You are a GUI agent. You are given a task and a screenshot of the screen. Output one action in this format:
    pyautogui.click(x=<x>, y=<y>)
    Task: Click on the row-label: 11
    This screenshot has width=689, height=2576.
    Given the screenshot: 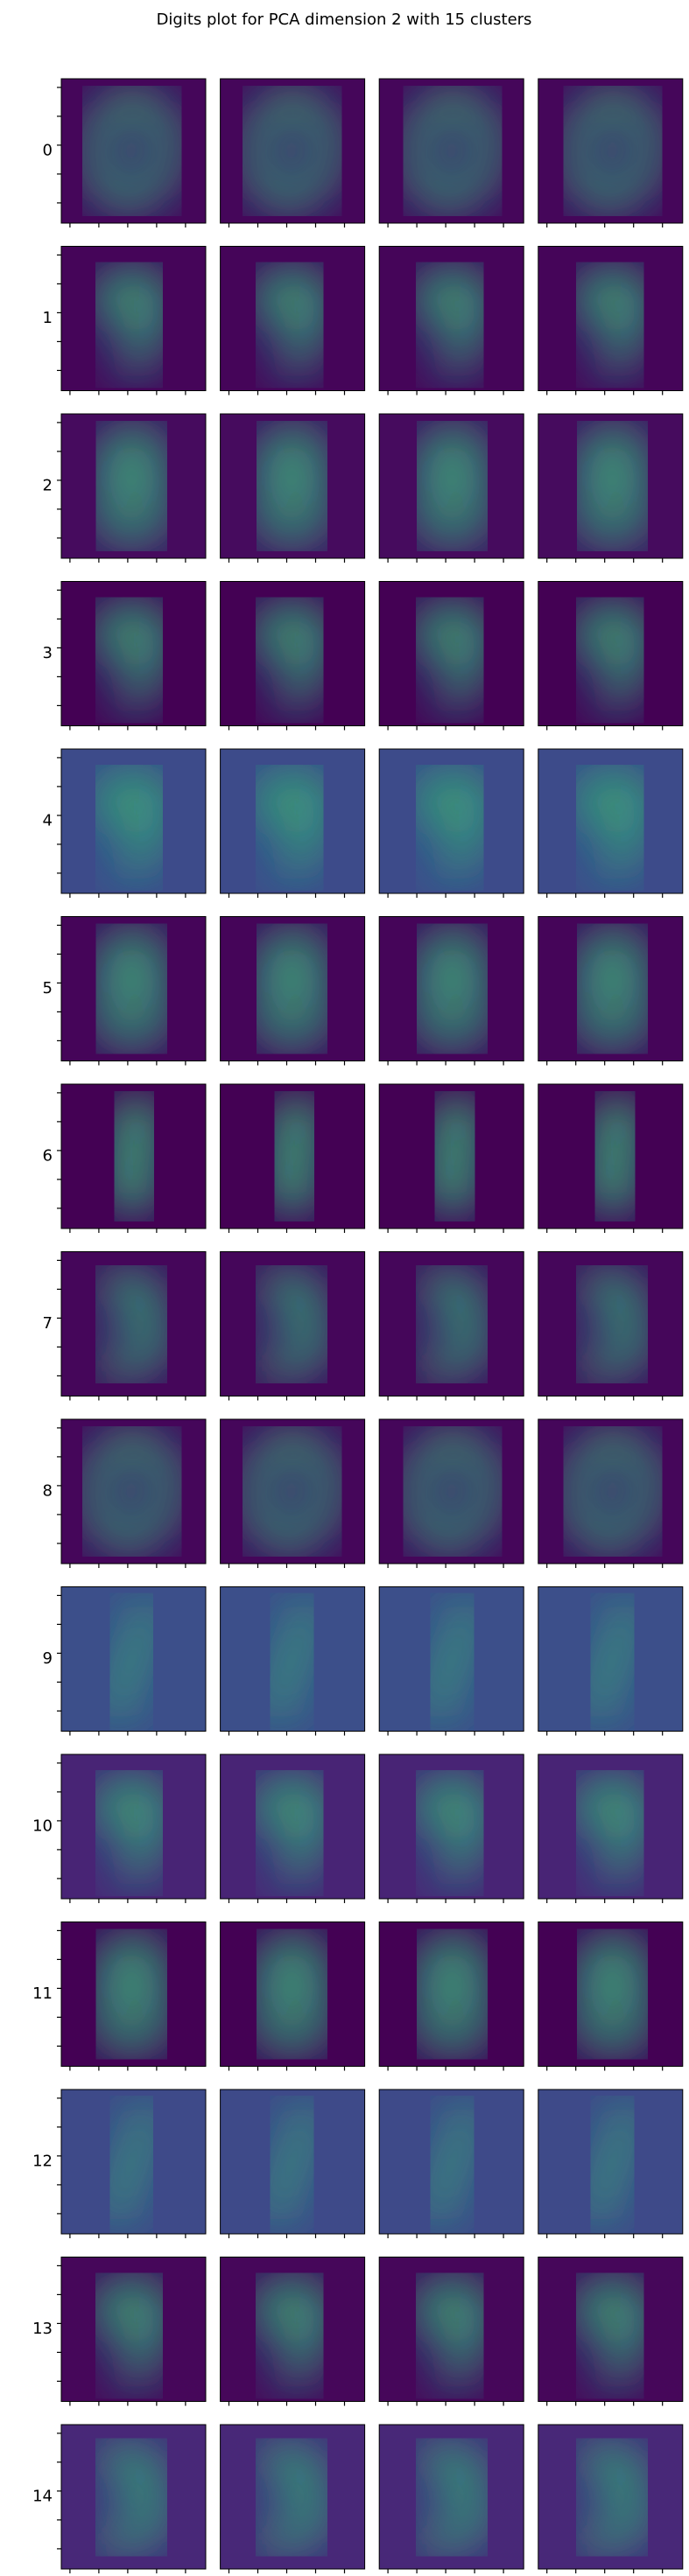 What is the action you would take?
    pyautogui.click(x=42, y=1993)
    